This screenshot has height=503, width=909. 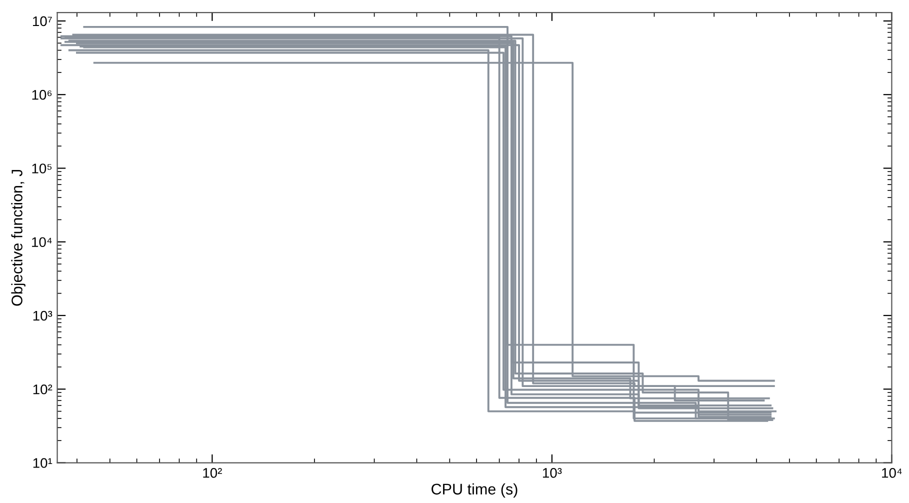 What do you see at coordinates (42, 463) in the screenshot?
I see `y-tick-label: 10¹` at bounding box center [42, 463].